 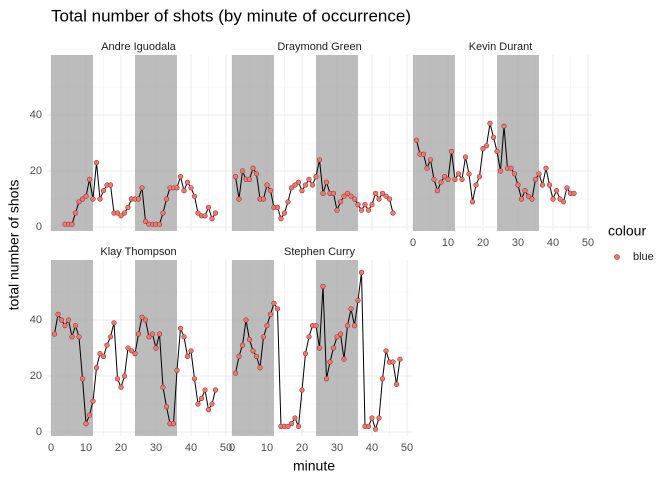 What do you see at coordinates (413, 243) in the screenshot?
I see `x-tick-label: 0` at bounding box center [413, 243].